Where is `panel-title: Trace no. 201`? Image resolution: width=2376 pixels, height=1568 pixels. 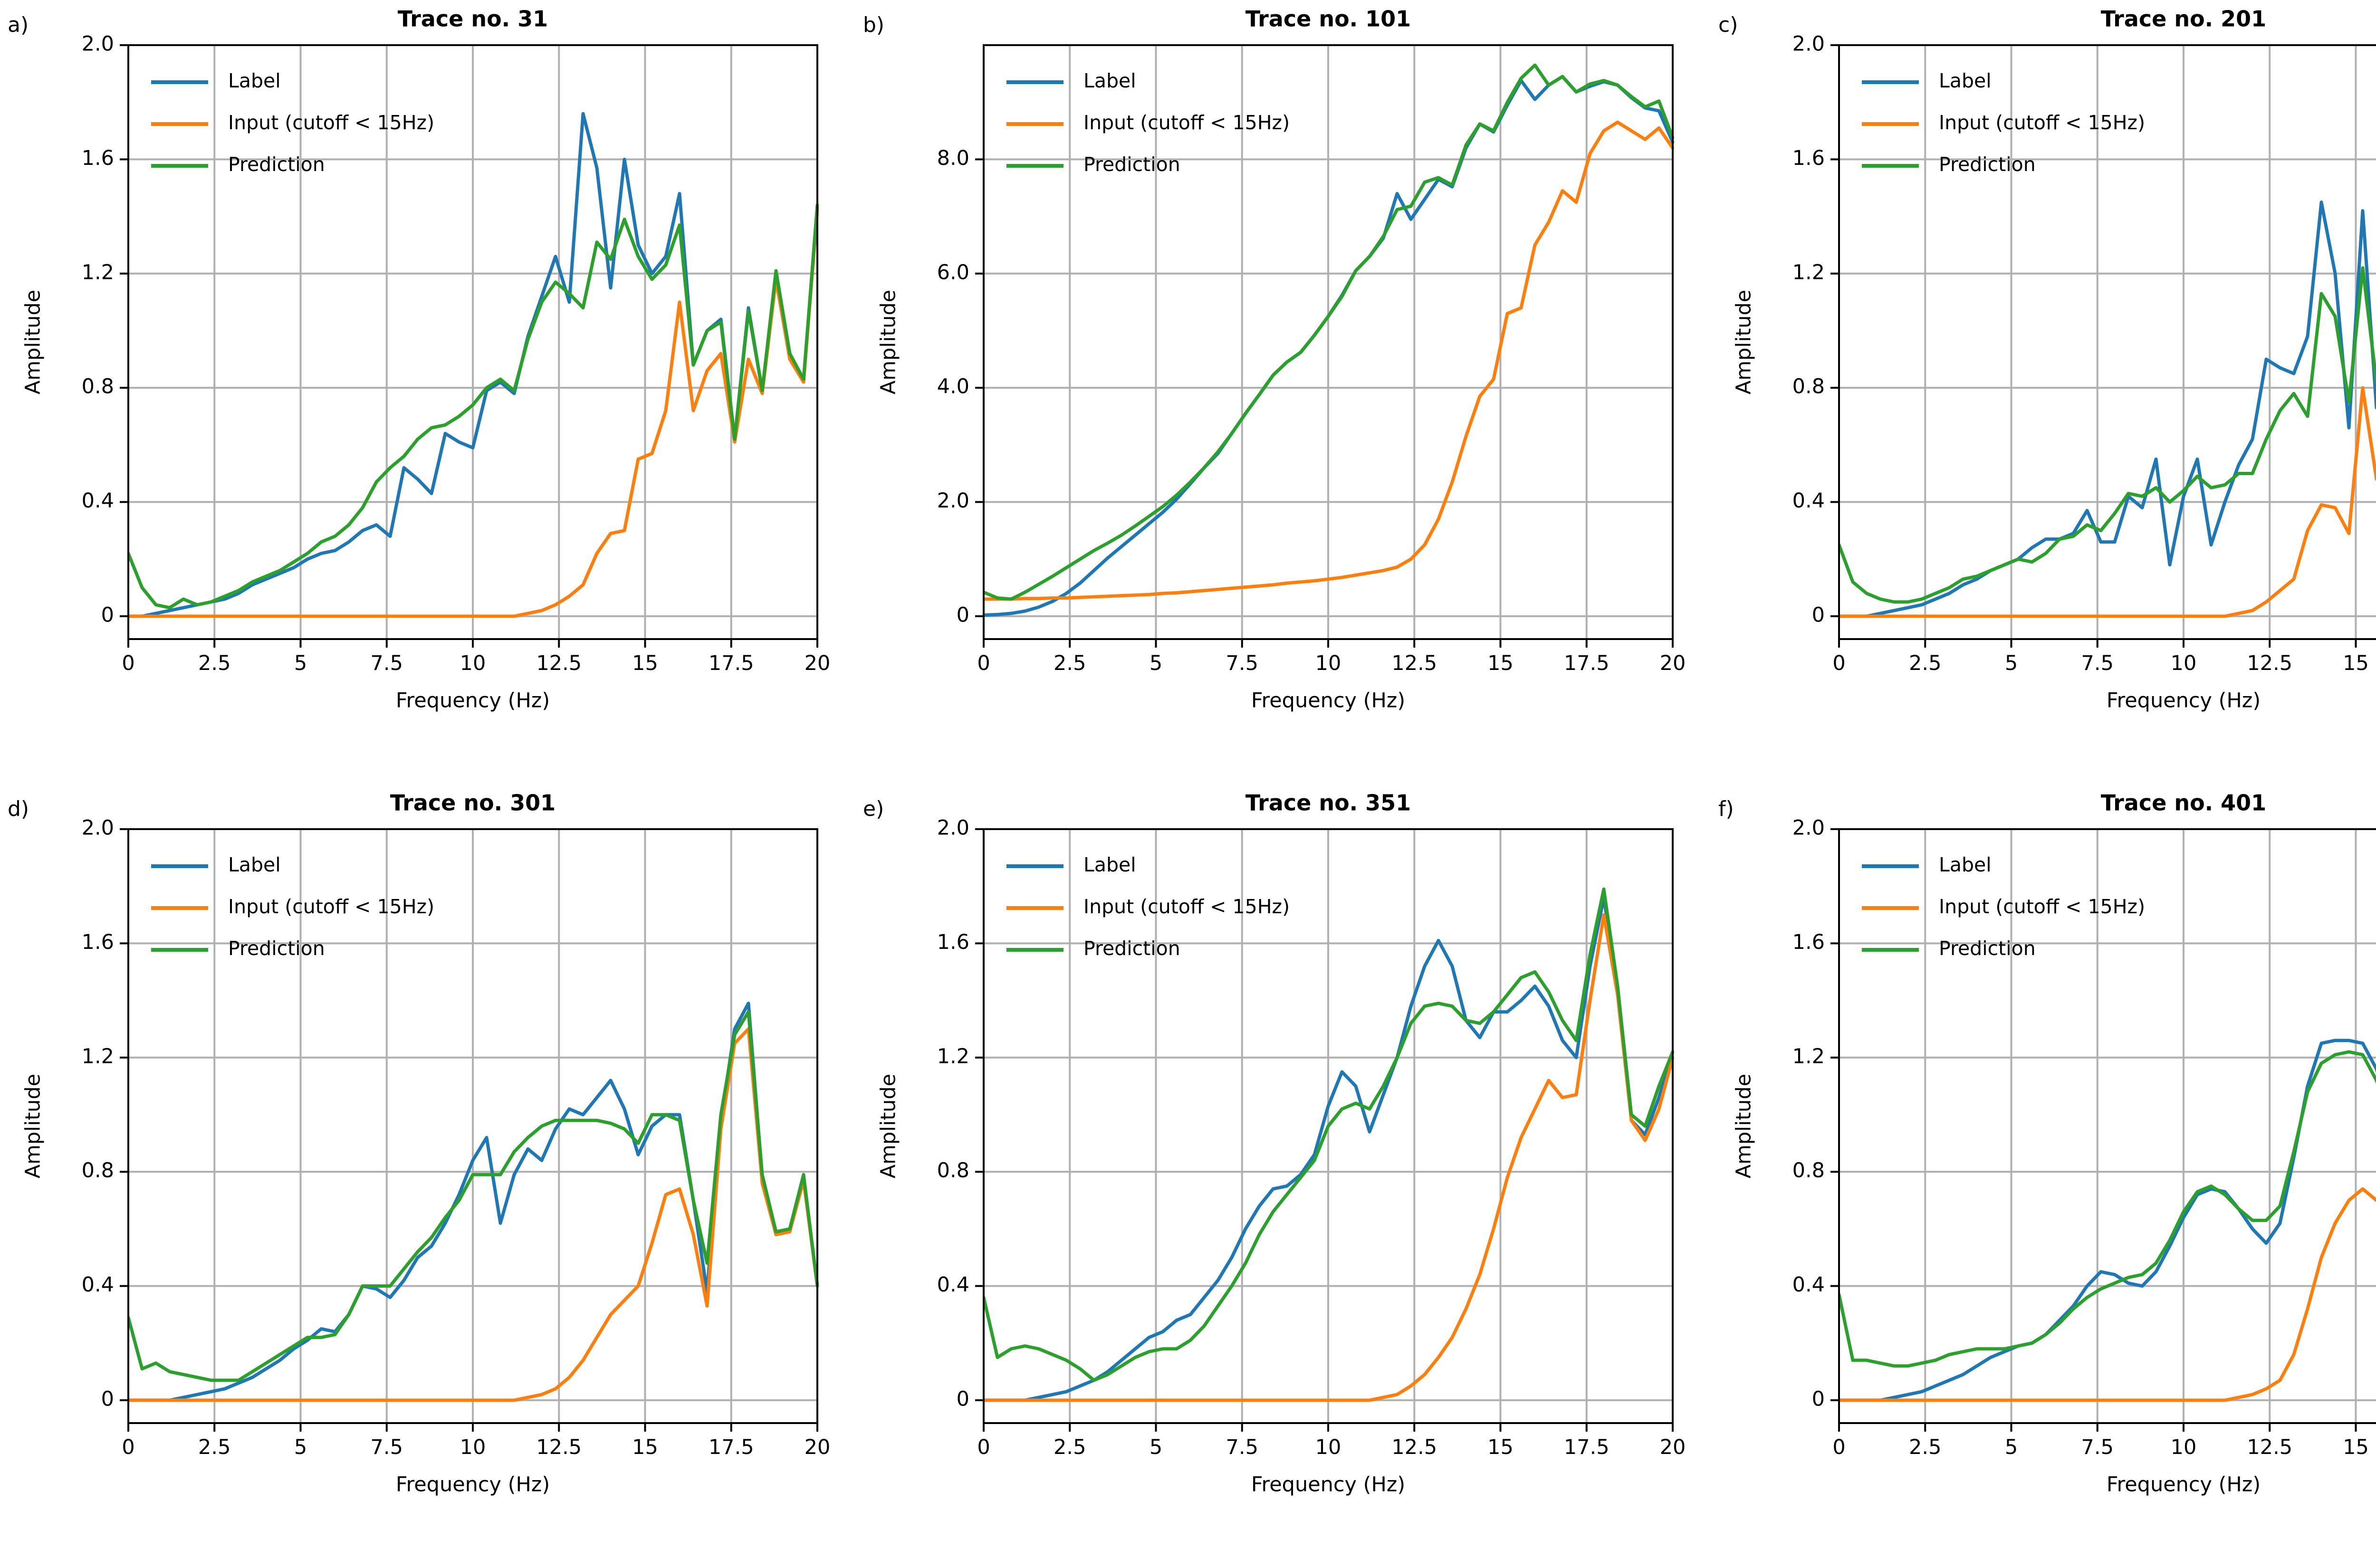 panel-title: Trace no. 201 is located at coordinates (2183, 19).